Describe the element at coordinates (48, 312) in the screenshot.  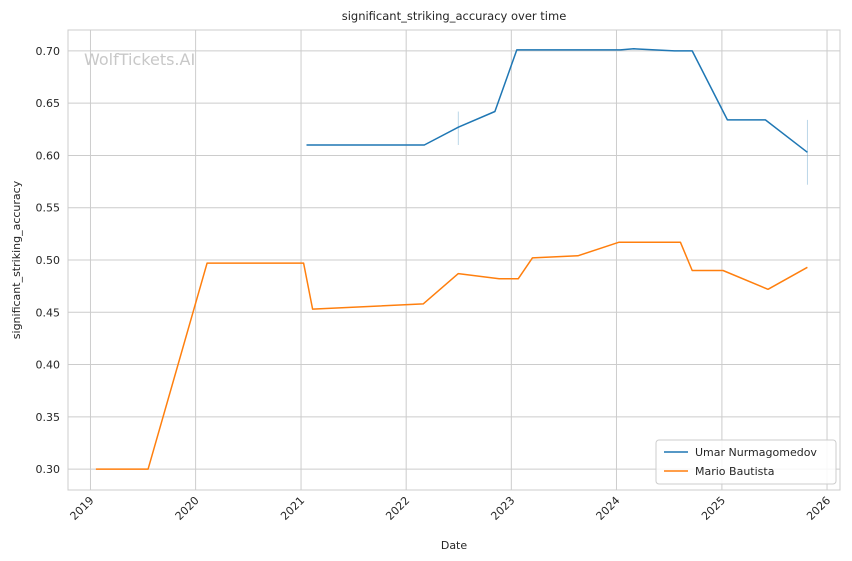
I see `y-tick-label: 0.45` at that location.